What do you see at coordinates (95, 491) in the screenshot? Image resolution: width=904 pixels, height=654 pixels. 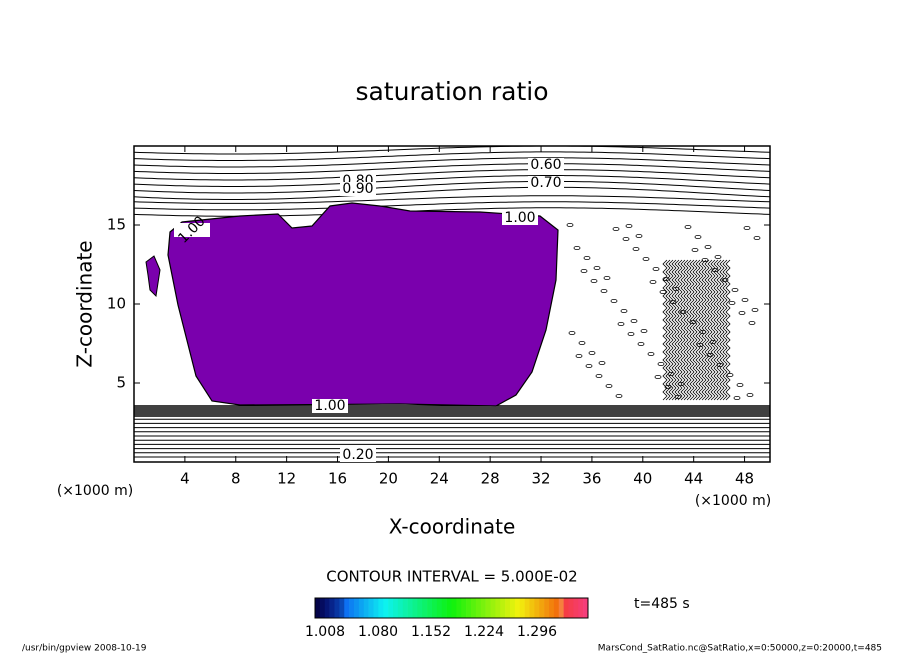 I see `y-unit-label: (×1000 m)` at bounding box center [95, 491].